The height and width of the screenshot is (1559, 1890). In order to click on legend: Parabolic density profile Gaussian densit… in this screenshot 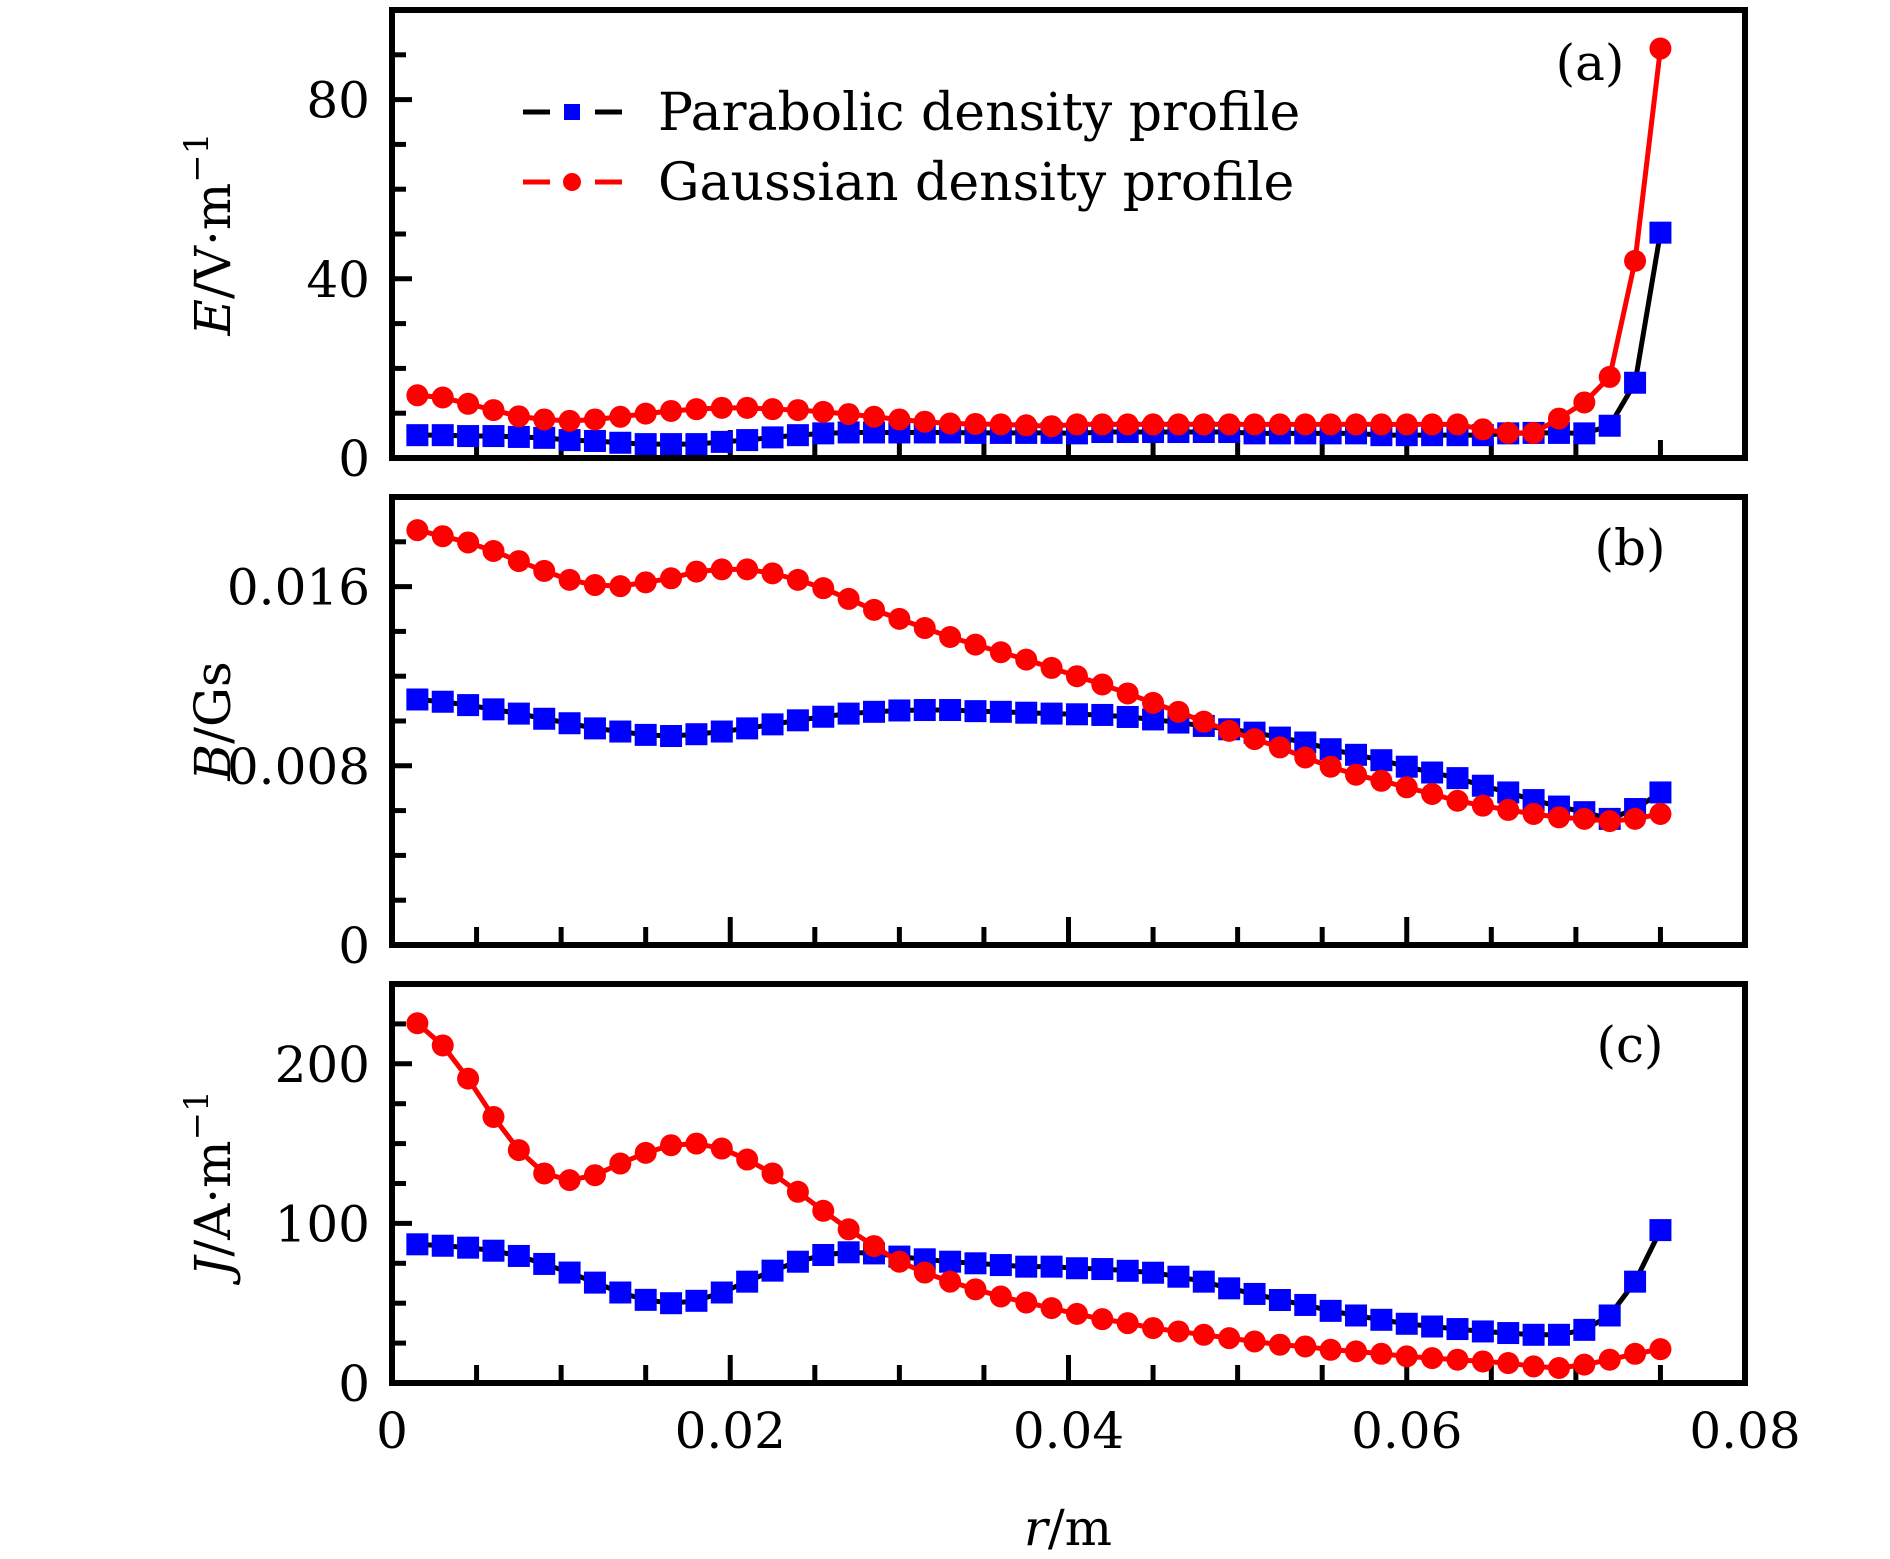, I will do `click(911, 148)`.